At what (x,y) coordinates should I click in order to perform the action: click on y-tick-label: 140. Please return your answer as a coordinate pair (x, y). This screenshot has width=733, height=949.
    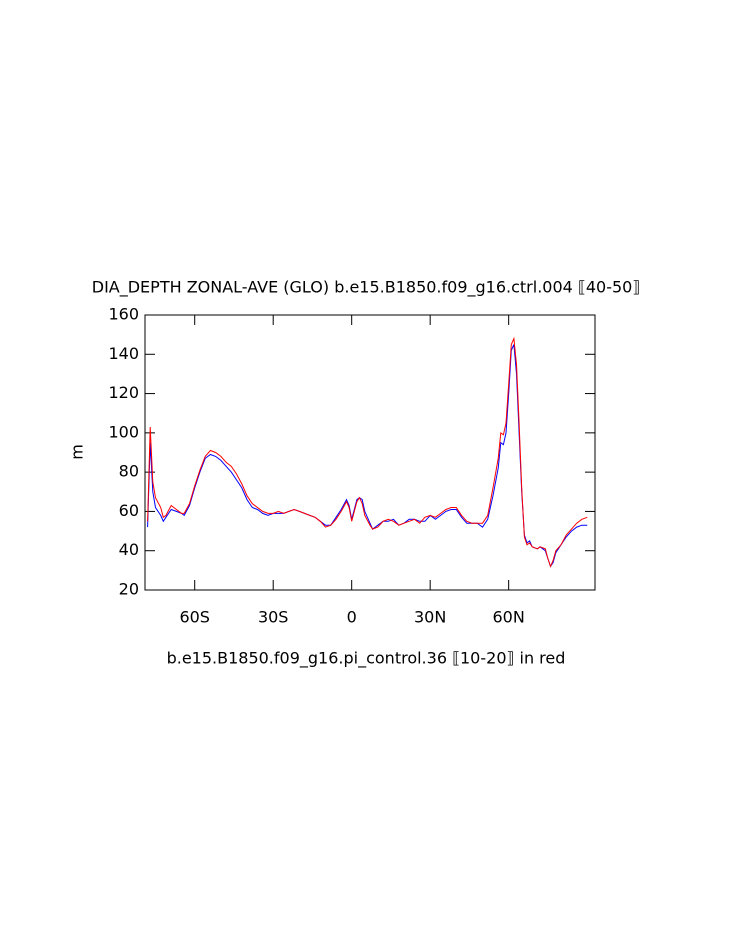
    Looking at the image, I should click on (123, 353).